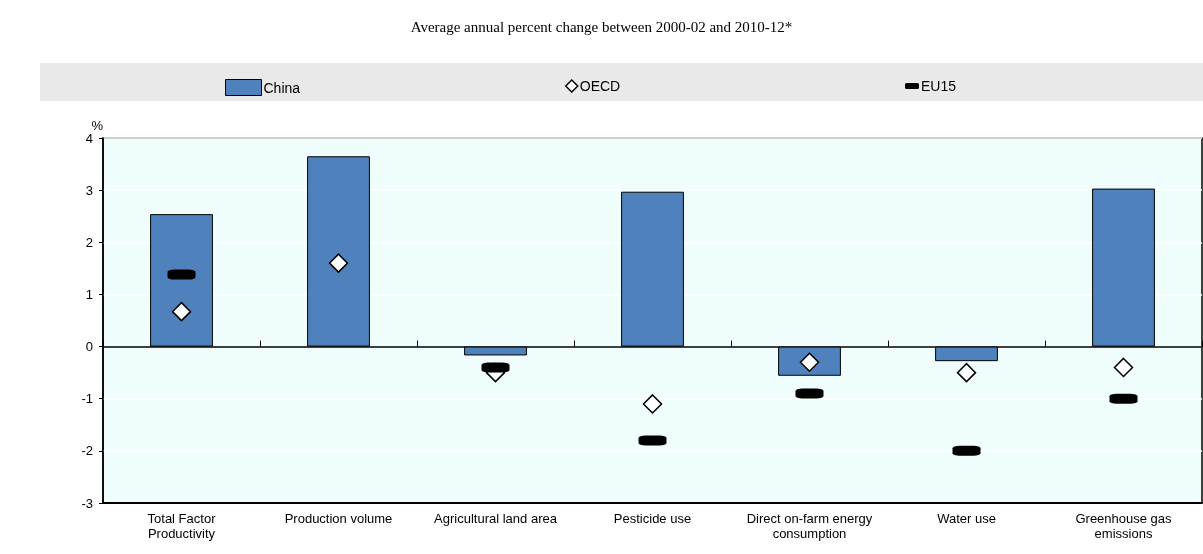 This screenshot has width=1203, height=554. Describe the element at coordinates (89, 190) in the screenshot. I see `y-tick-label: 3` at that location.